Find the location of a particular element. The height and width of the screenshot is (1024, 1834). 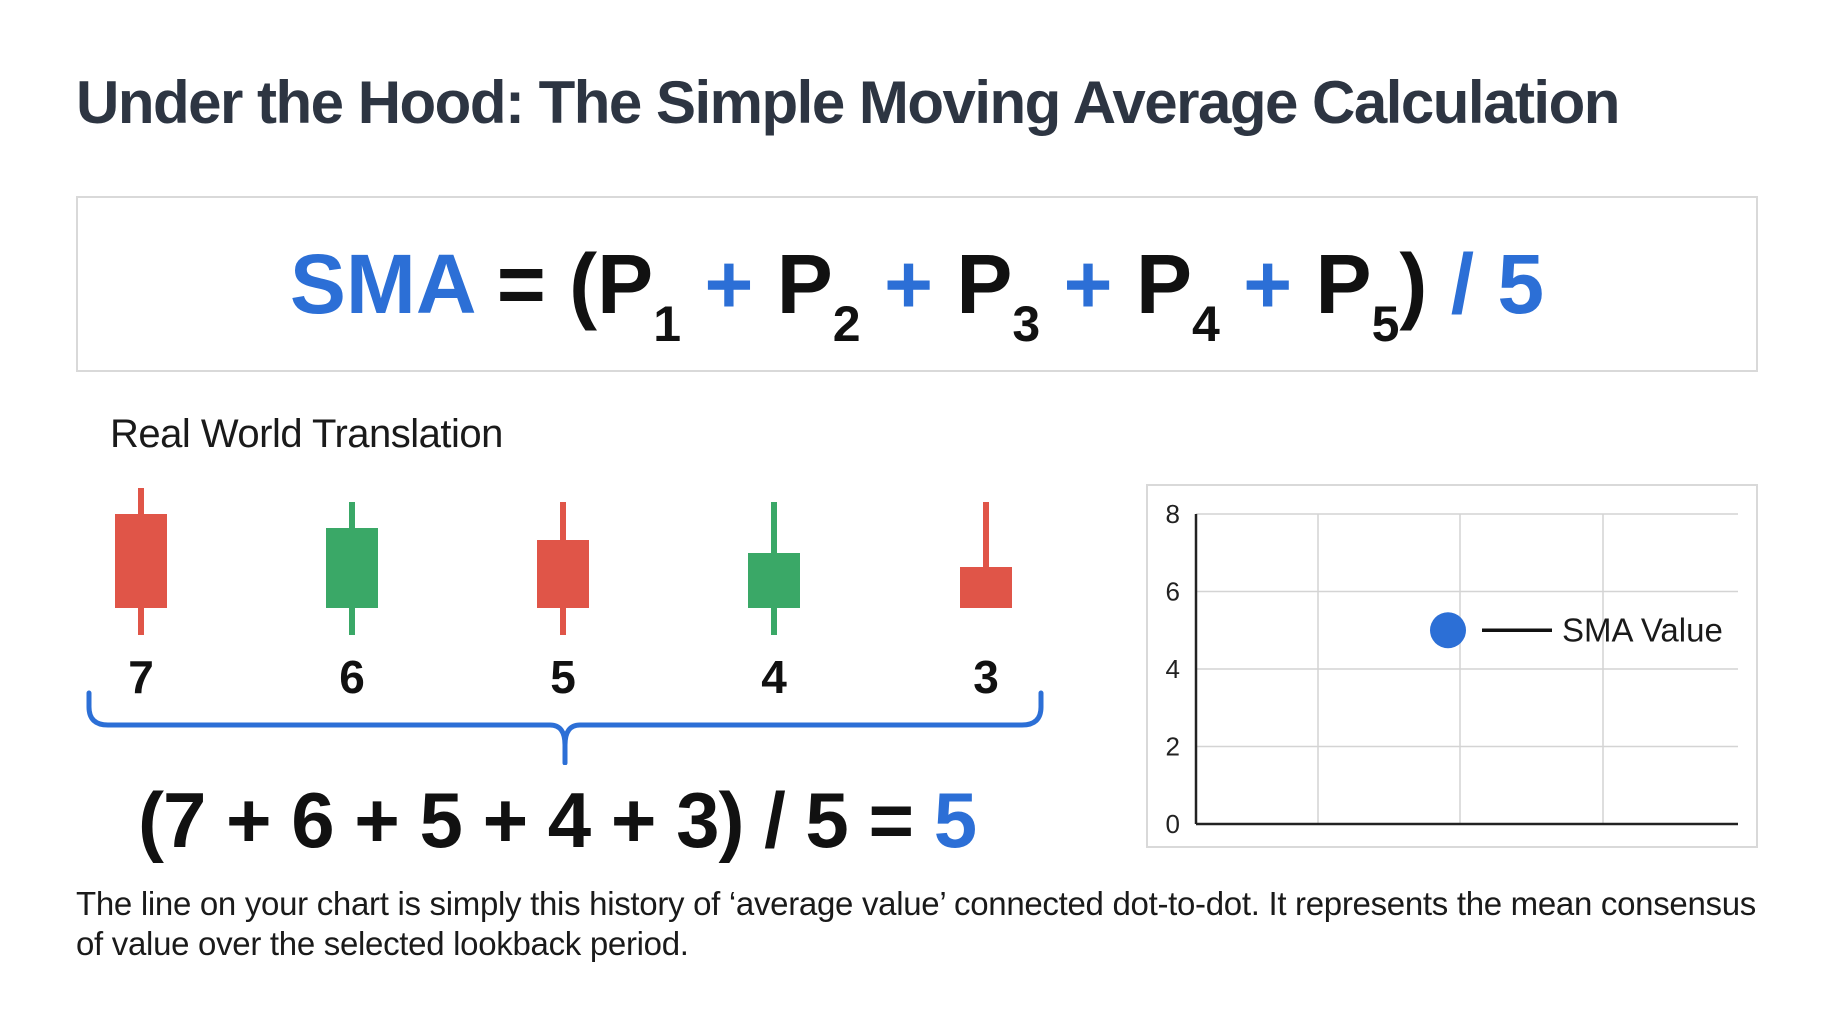

calculation: (7 + 6 + 5 + 4 + 3) / 5 = 5 is located at coordinates (557, 820).